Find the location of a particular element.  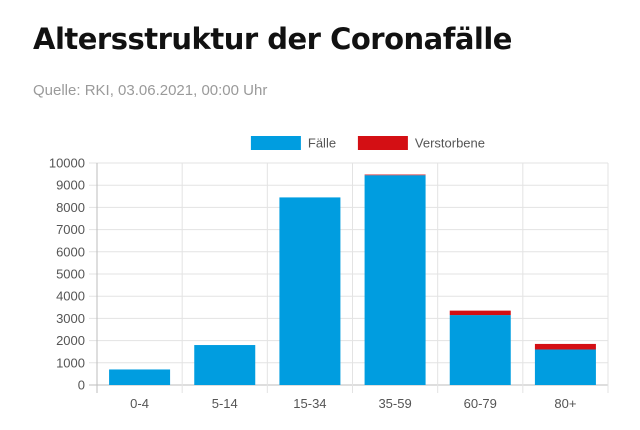

y-tick-label: 9000 is located at coordinates (70, 185).